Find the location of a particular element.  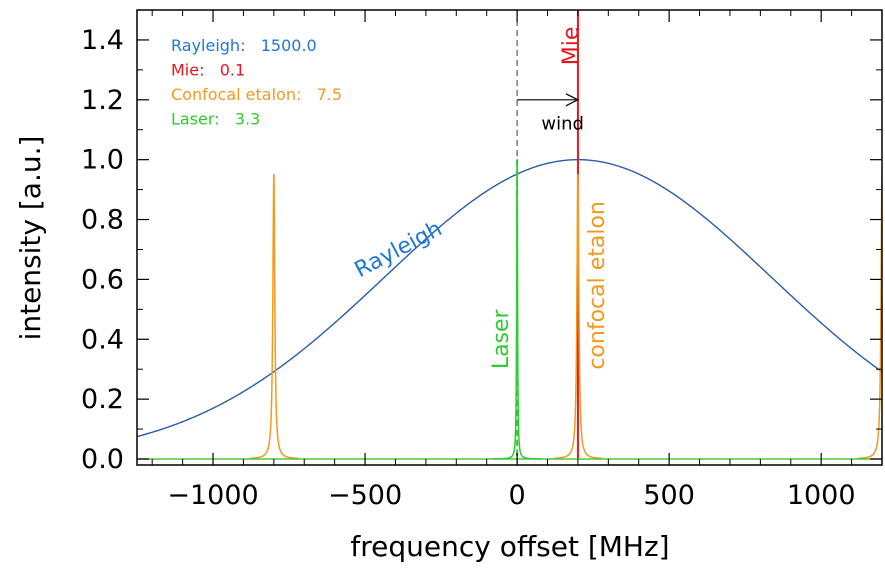

legend-item-confocal-etalon: Confocal etalon: 7.5 is located at coordinates (256, 94).